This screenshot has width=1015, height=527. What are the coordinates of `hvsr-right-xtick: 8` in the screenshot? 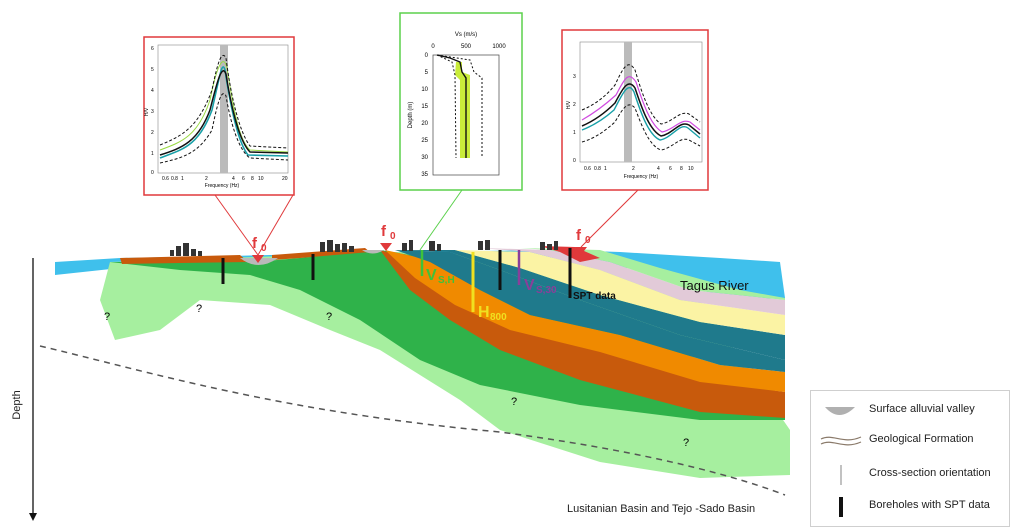 It's located at (681, 169).